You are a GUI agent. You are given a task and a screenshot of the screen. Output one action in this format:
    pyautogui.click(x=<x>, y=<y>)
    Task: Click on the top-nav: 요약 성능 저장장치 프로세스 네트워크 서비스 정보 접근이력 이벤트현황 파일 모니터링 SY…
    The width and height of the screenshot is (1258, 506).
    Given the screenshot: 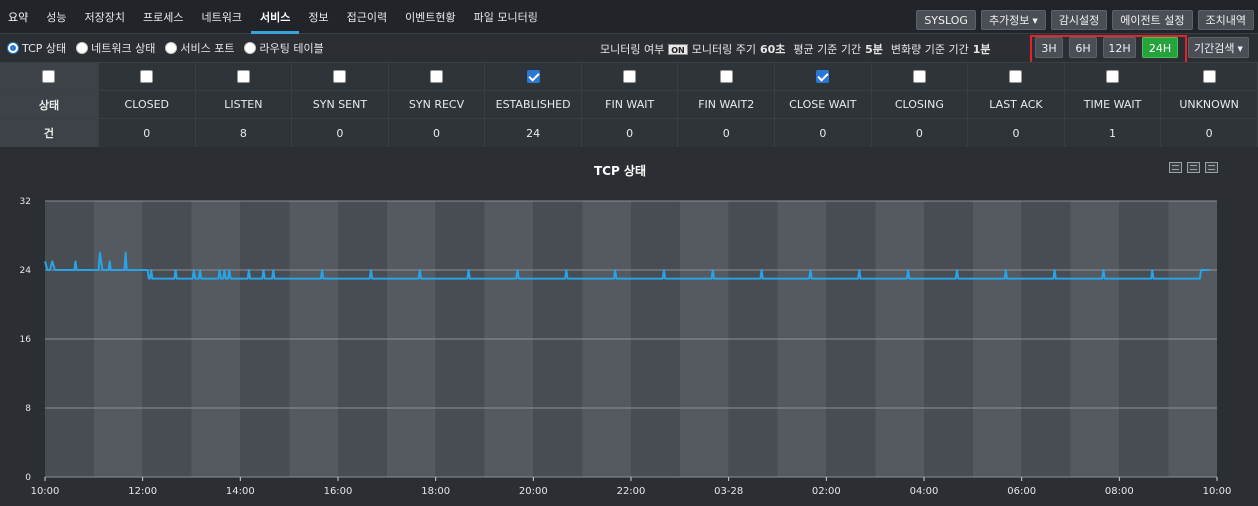 What is the action you would take?
    pyautogui.click(x=629, y=17)
    